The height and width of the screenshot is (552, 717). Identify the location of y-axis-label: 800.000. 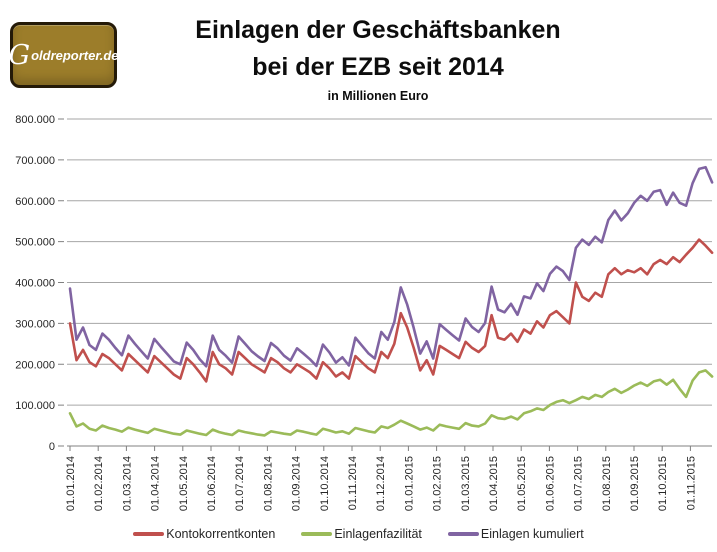
(35, 120).